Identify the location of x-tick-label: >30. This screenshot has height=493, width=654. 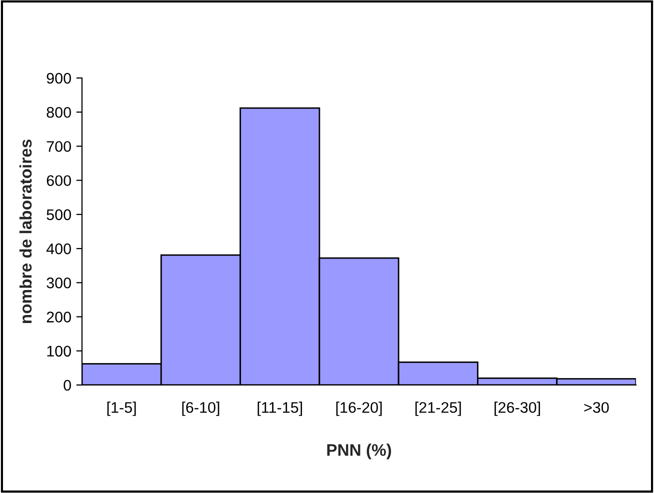
(596, 407).